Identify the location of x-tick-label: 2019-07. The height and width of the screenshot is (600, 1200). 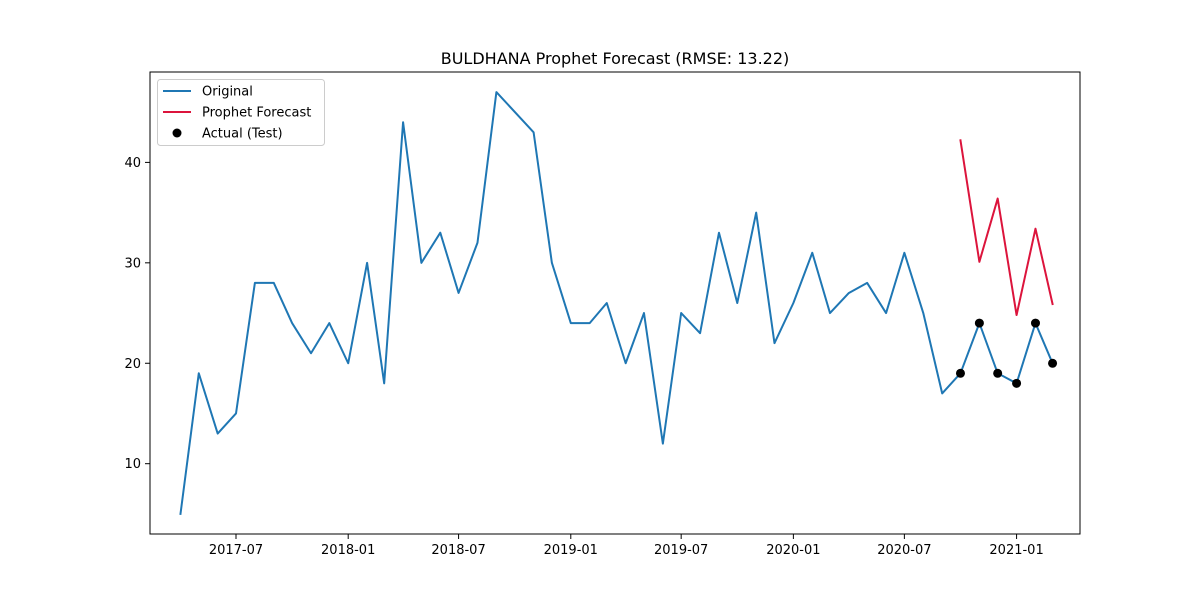
(681, 550).